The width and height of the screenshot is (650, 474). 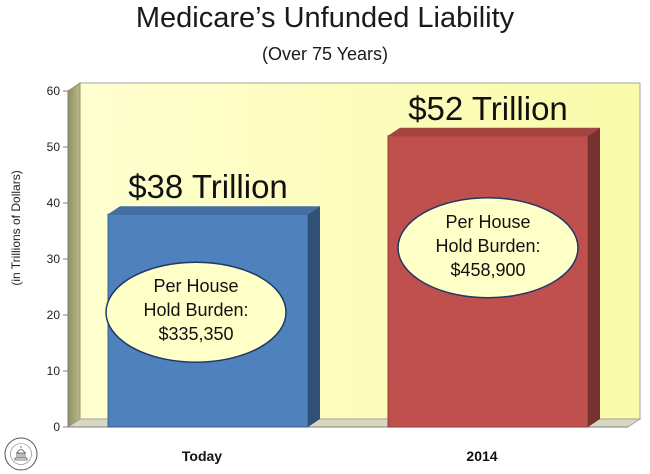 What do you see at coordinates (74, 255) in the screenshot?
I see `plot-side-wall` at bounding box center [74, 255].